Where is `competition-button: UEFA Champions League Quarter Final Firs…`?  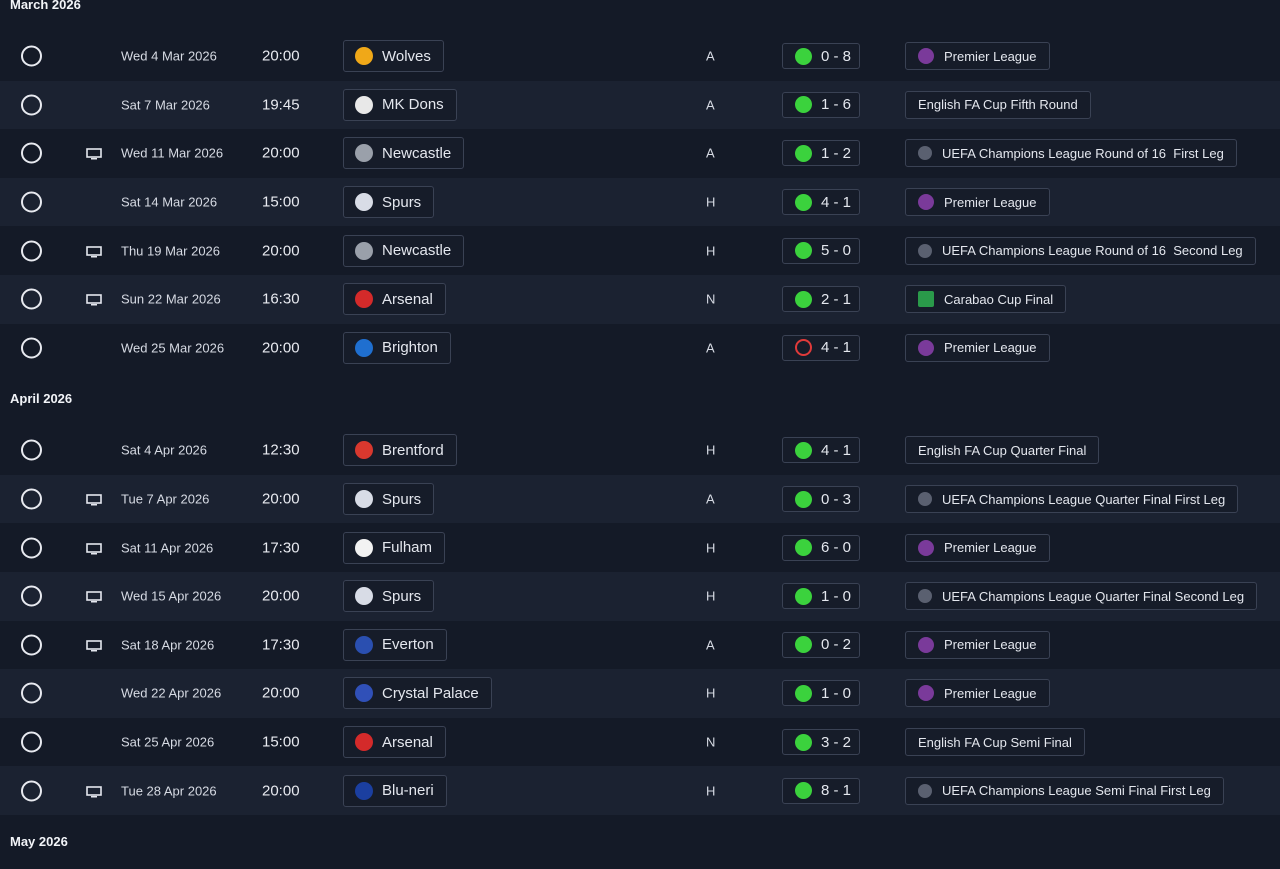 competition-button: UEFA Champions League Quarter Final Firs… is located at coordinates (1072, 499).